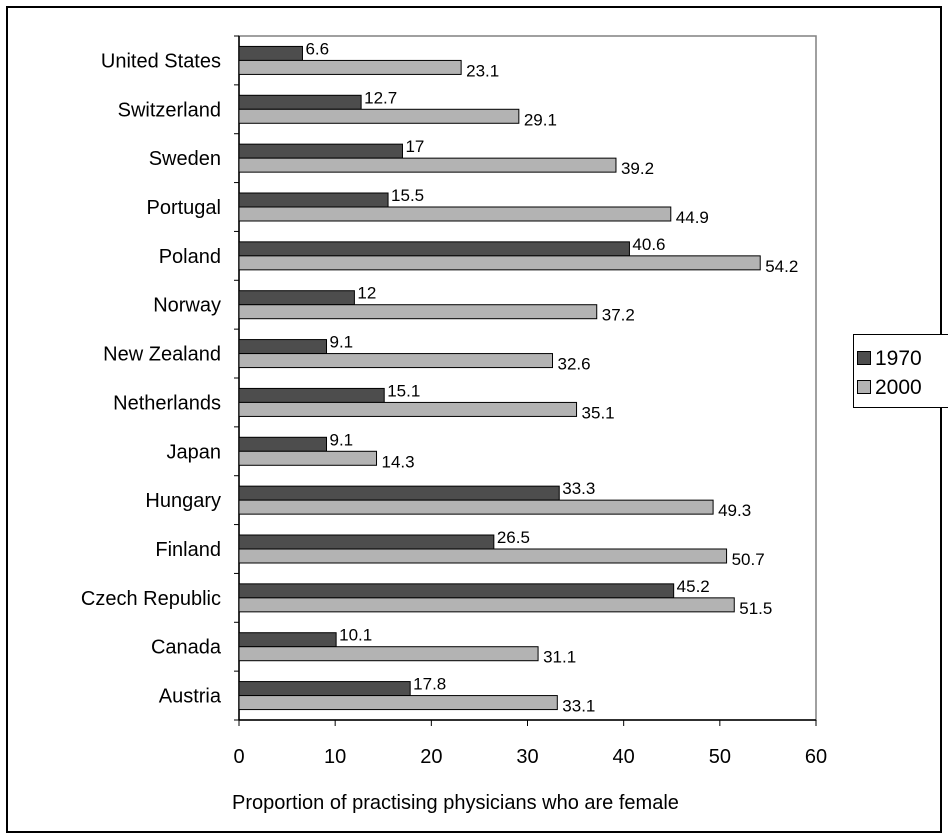 This screenshot has height=839, width=948. I want to click on data-label-1970: 15.5, so click(407, 195).